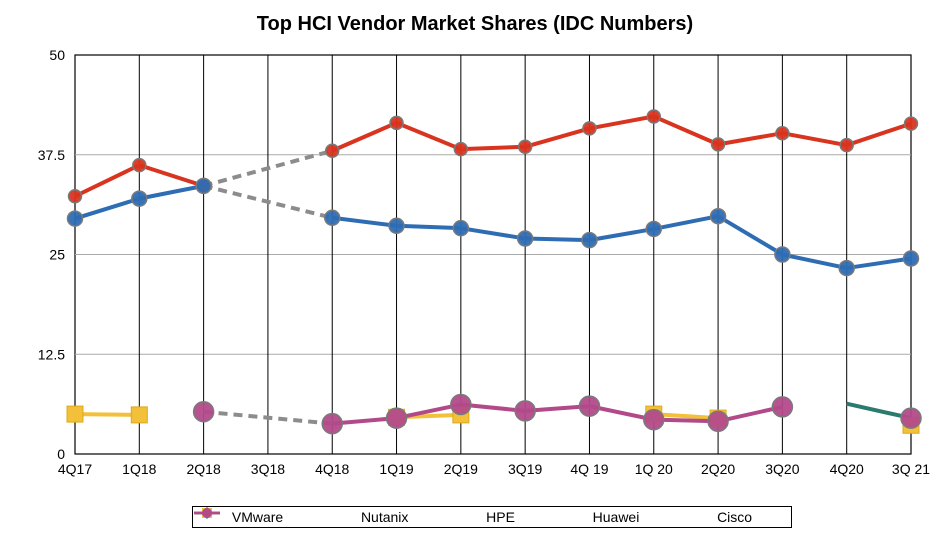 This screenshot has height=545, width=950. I want to click on x-tick-label: 1Q19, so click(396, 469).